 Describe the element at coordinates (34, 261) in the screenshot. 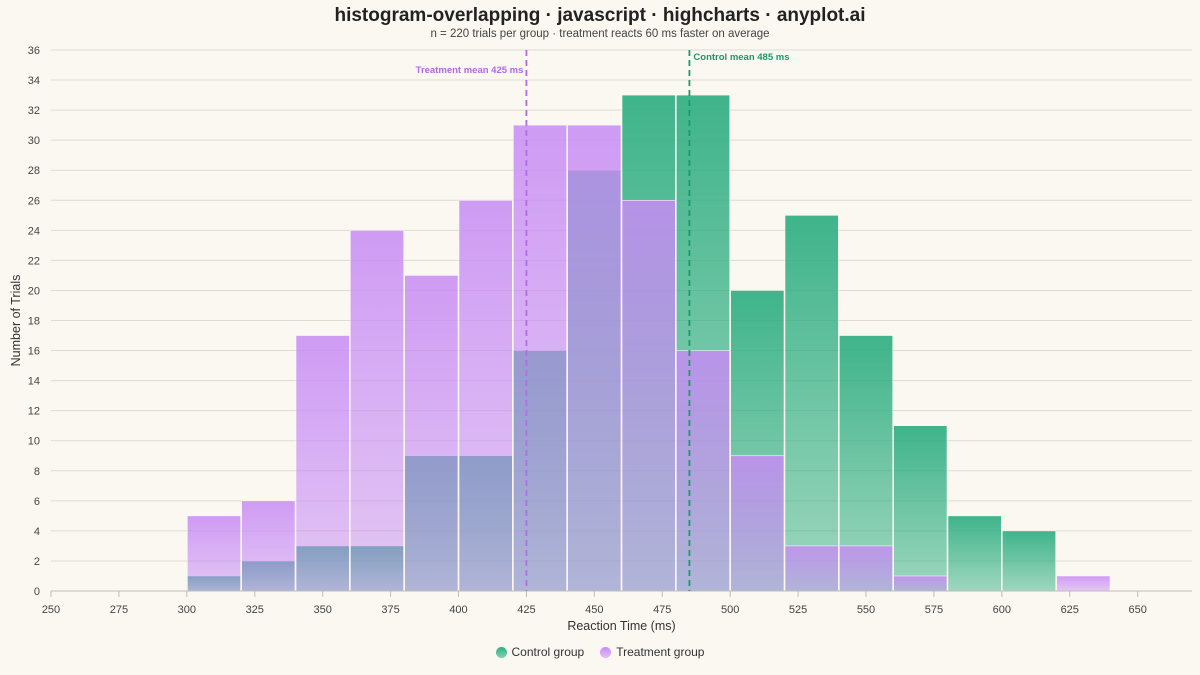

I see `y-tick-label: 22` at that location.